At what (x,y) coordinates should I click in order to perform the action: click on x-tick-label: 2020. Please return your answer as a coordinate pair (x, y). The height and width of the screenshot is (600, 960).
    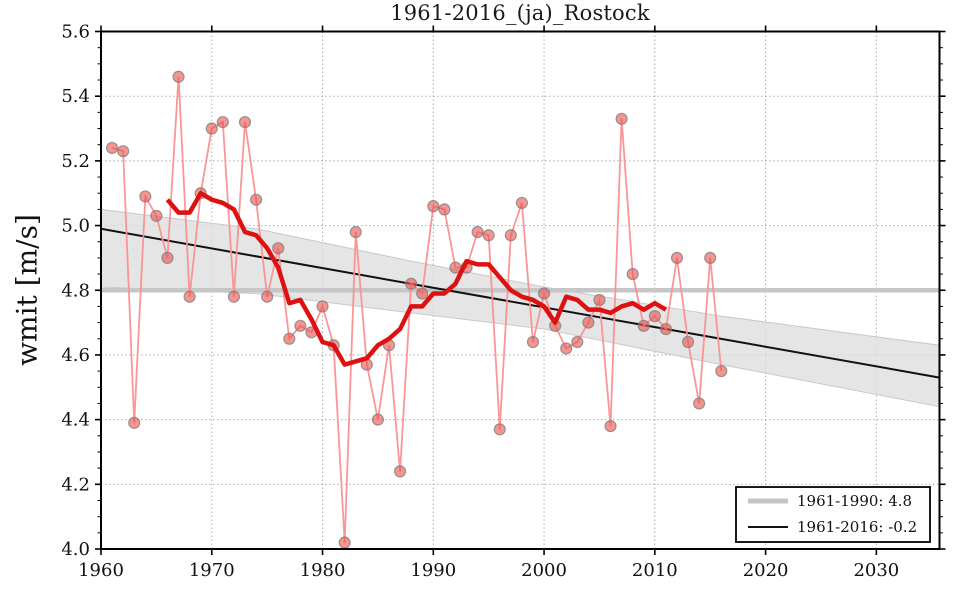
    Looking at the image, I should click on (766, 570).